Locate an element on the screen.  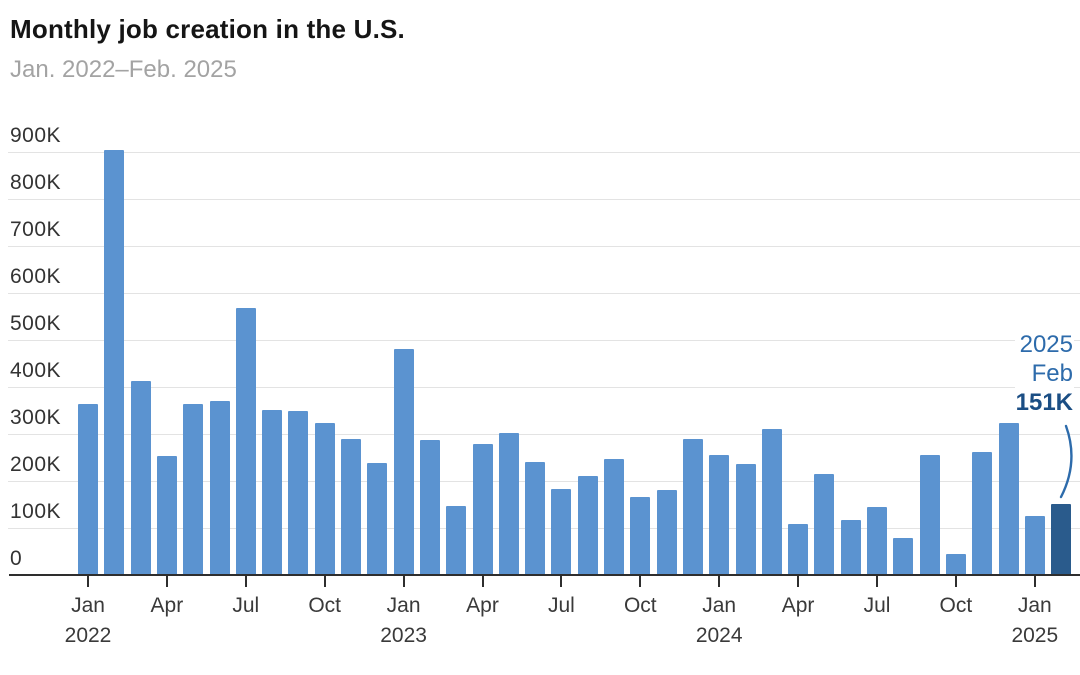
bar-mar-2023 is located at coordinates (456, 540).